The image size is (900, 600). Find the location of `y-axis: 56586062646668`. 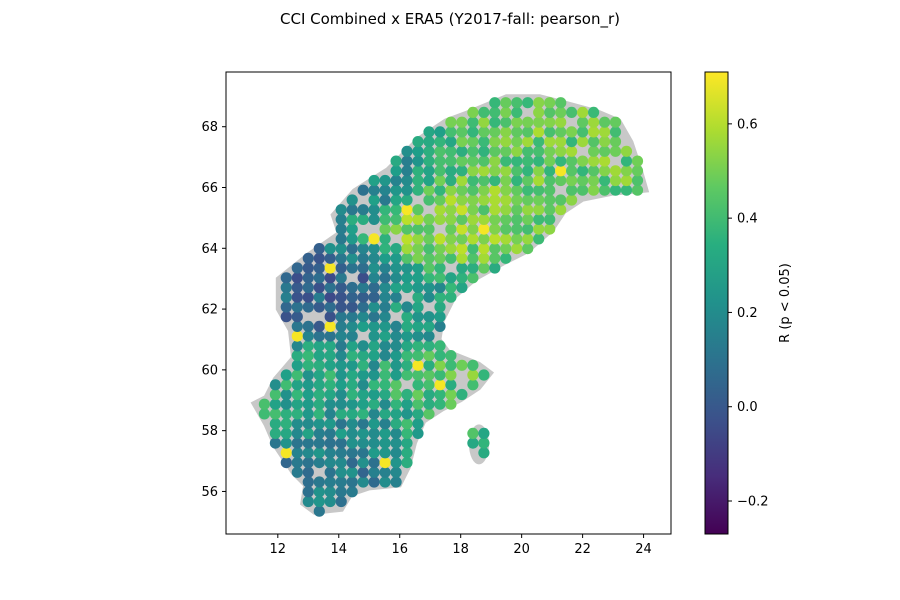

y-axis: 56586062646668 is located at coordinates (213, 310).